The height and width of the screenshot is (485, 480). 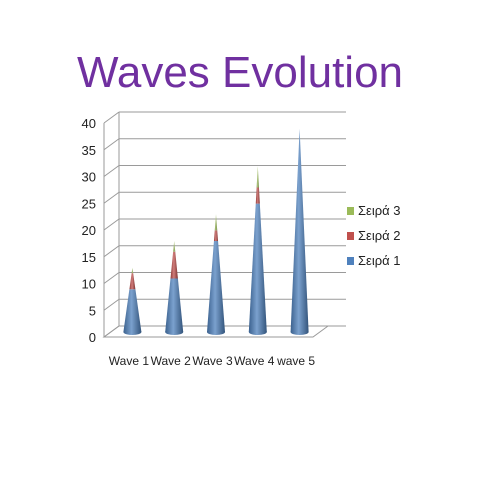 I want to click on y-tick-label: 35, so click(x=89, y=150).